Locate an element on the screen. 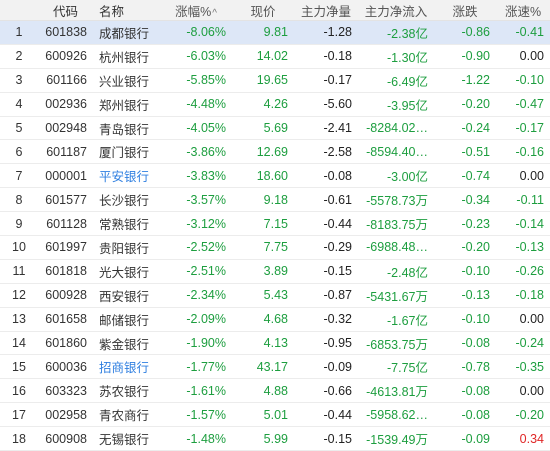 The width and height of the screenshot is (550, 451). stock-code: 002958 is located at coordinates (65, 415).